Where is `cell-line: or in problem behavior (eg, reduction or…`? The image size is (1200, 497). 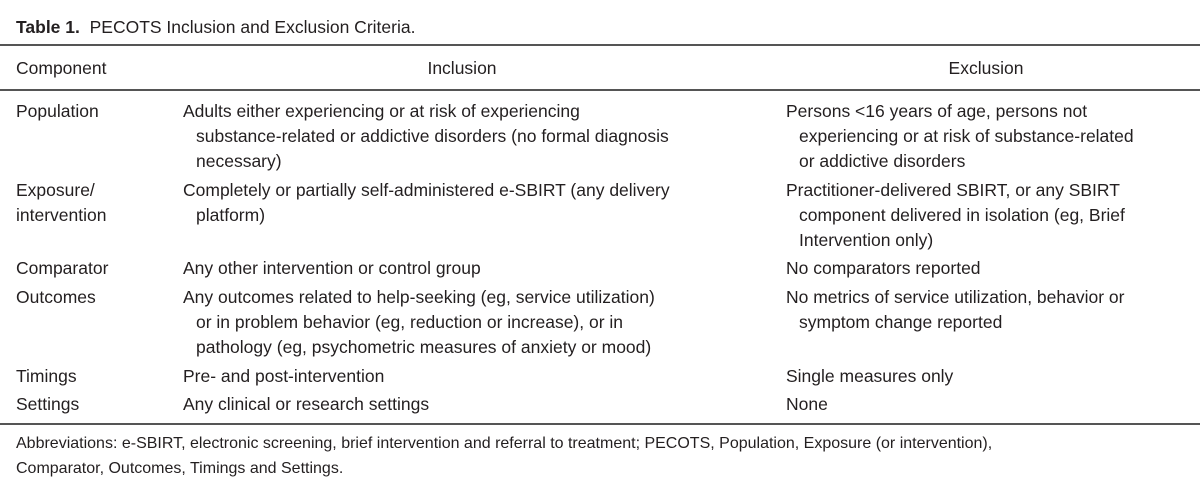 cell-line: or in problem behavior (eg, reduction or… is located at coordinates (410, 322).